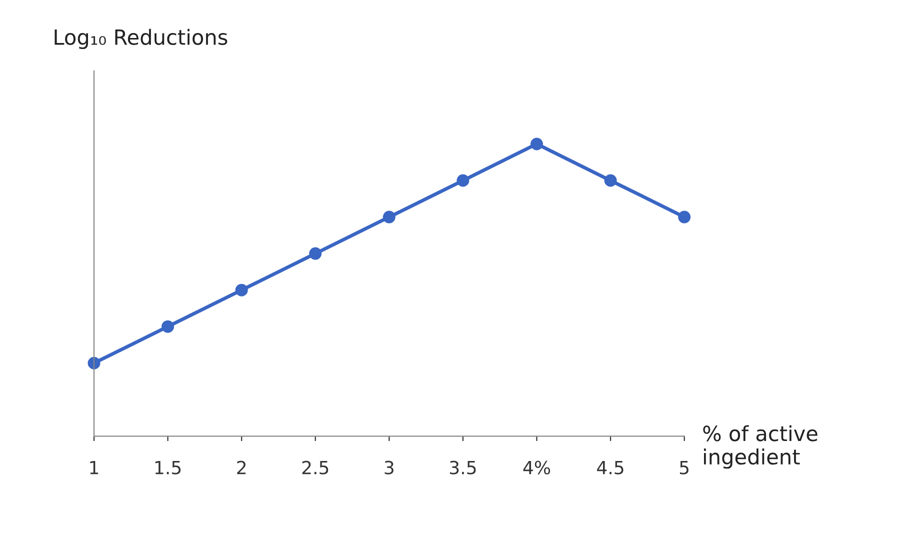 The height and width of the screenshot is (550, 904). Describe the element at coordinates (684, 467) in the screenshot. I see `x-tick-label: 5` at that location.